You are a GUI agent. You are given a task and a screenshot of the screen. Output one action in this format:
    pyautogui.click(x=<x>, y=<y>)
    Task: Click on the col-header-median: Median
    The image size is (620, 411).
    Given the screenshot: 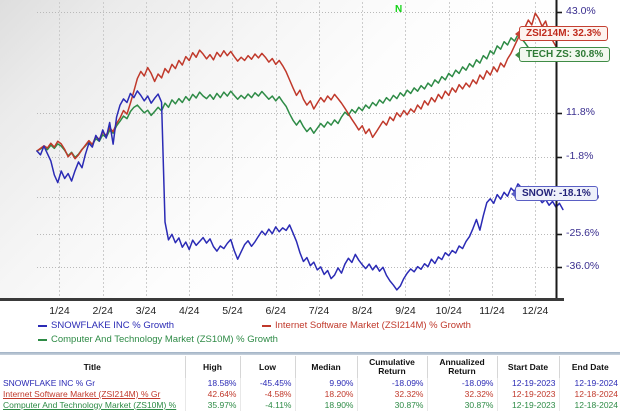 What is the action you would take?
    pyautogui.click(x=326, y=367)
    